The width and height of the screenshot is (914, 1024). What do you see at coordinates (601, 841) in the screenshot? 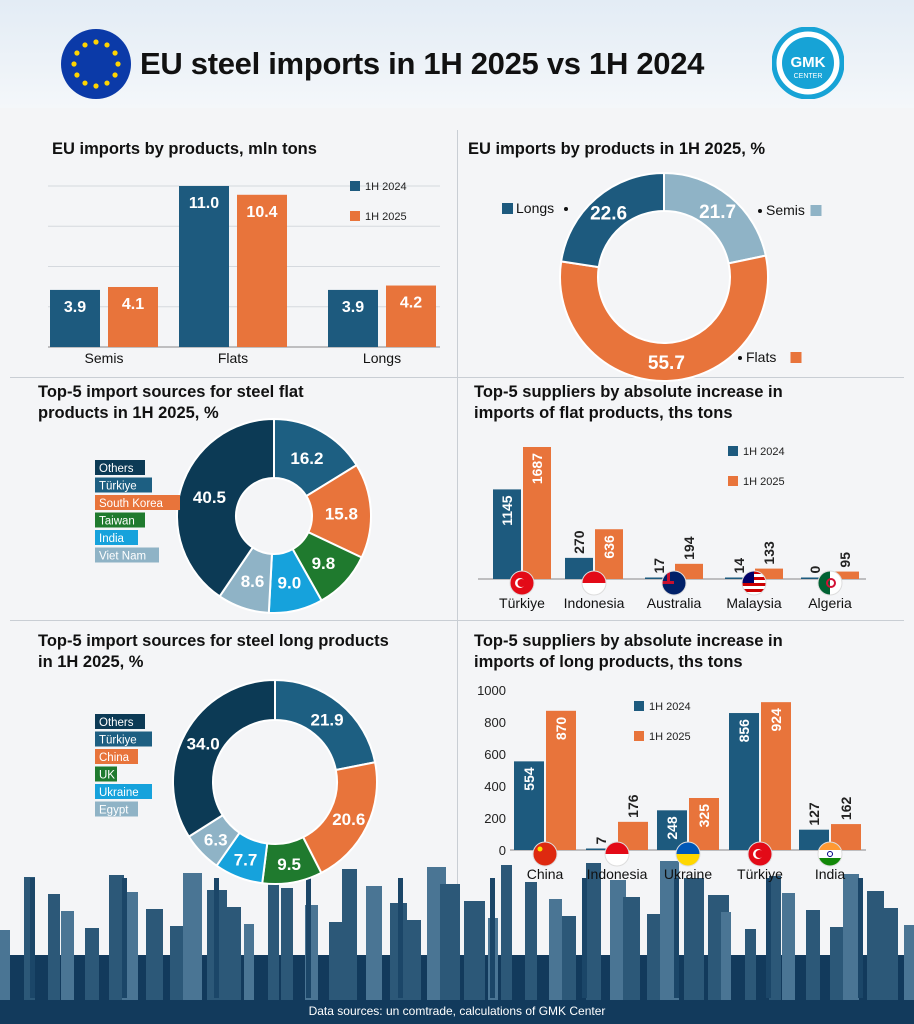
I see `data-label: 7` at bounding box center [601, 841].